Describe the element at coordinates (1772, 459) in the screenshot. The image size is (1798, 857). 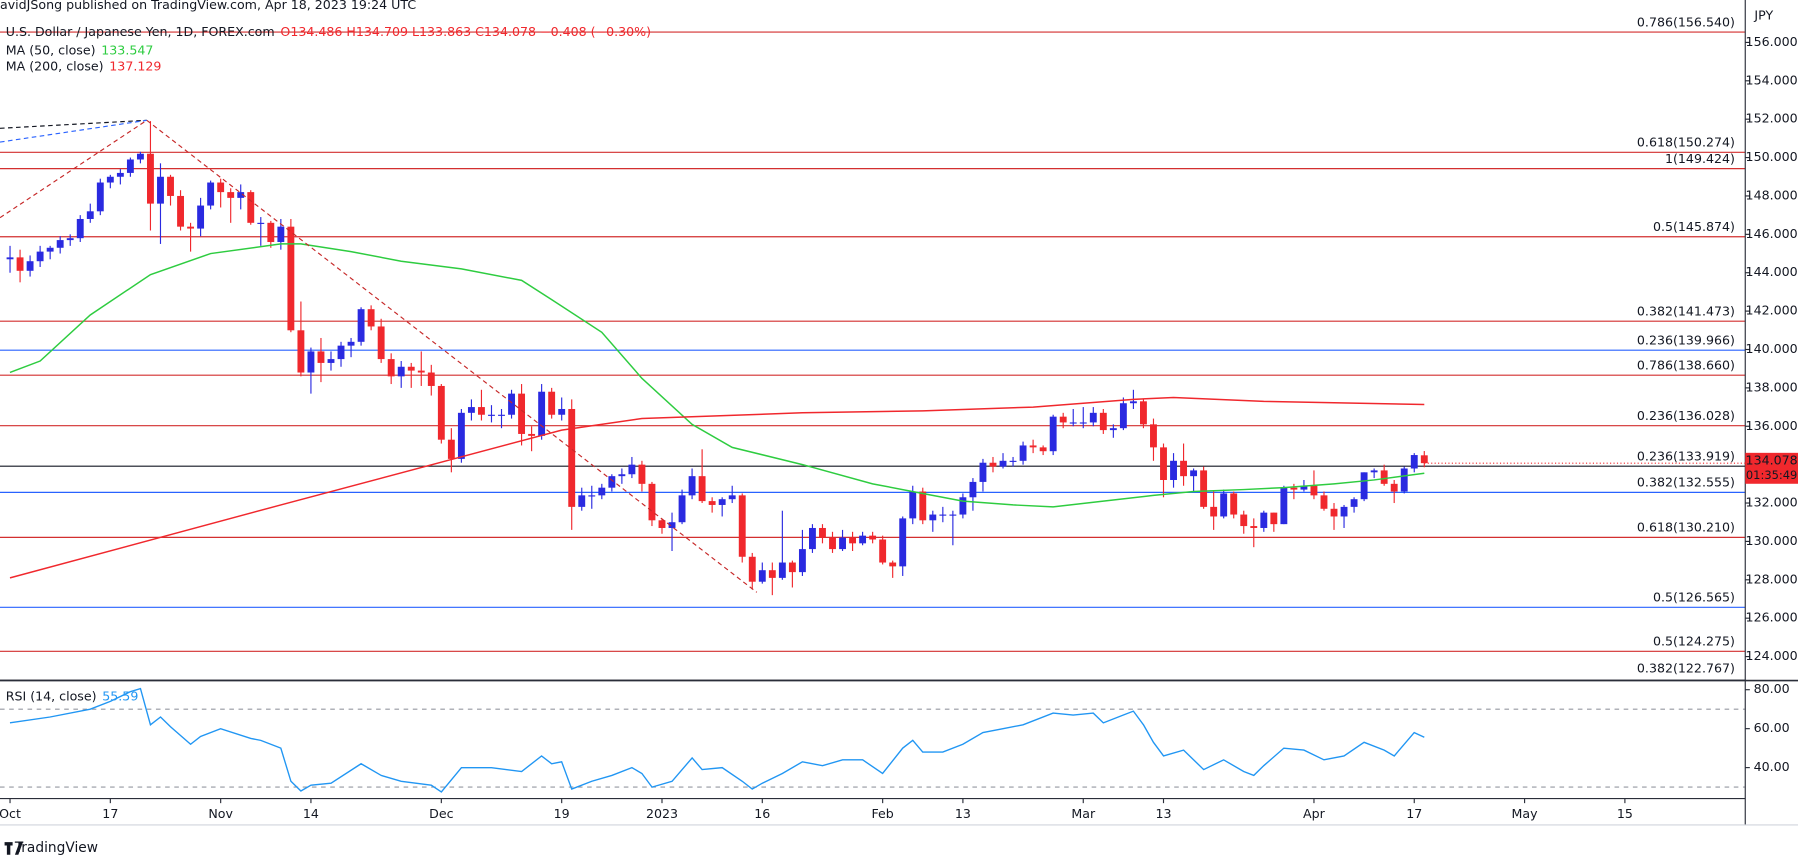
I see `last-price-label: 134.078` at that location.